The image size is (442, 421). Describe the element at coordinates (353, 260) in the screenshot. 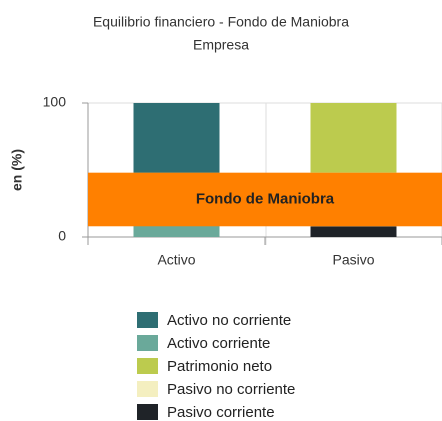

I see `x-tick-label: Pasivo` at that location.